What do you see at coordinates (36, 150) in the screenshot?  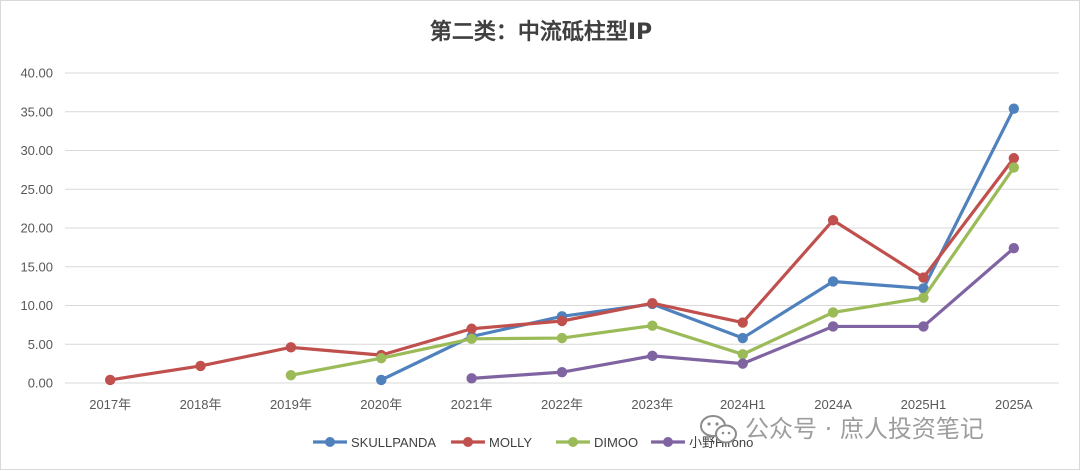 I see `y-tick-label: 30.00` at bounding box center [36, 150].